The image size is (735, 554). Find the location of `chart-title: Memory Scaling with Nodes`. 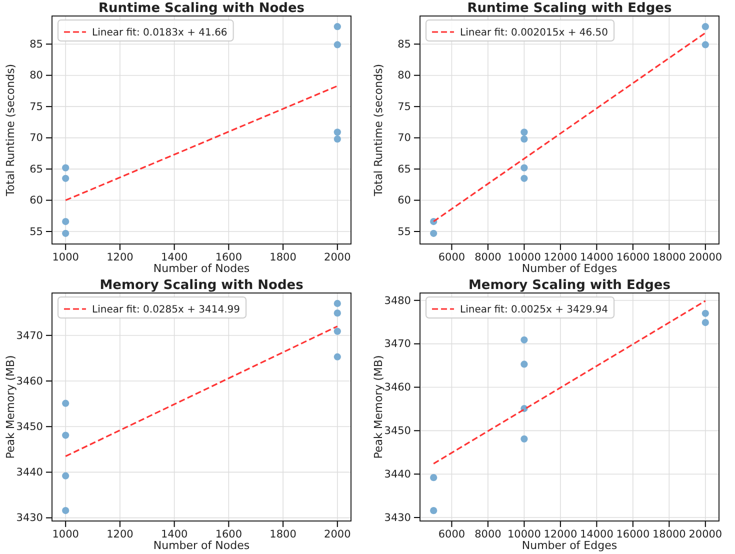

chart-title: Memory Scaling with Nodes is located at coordinates (202, 285).